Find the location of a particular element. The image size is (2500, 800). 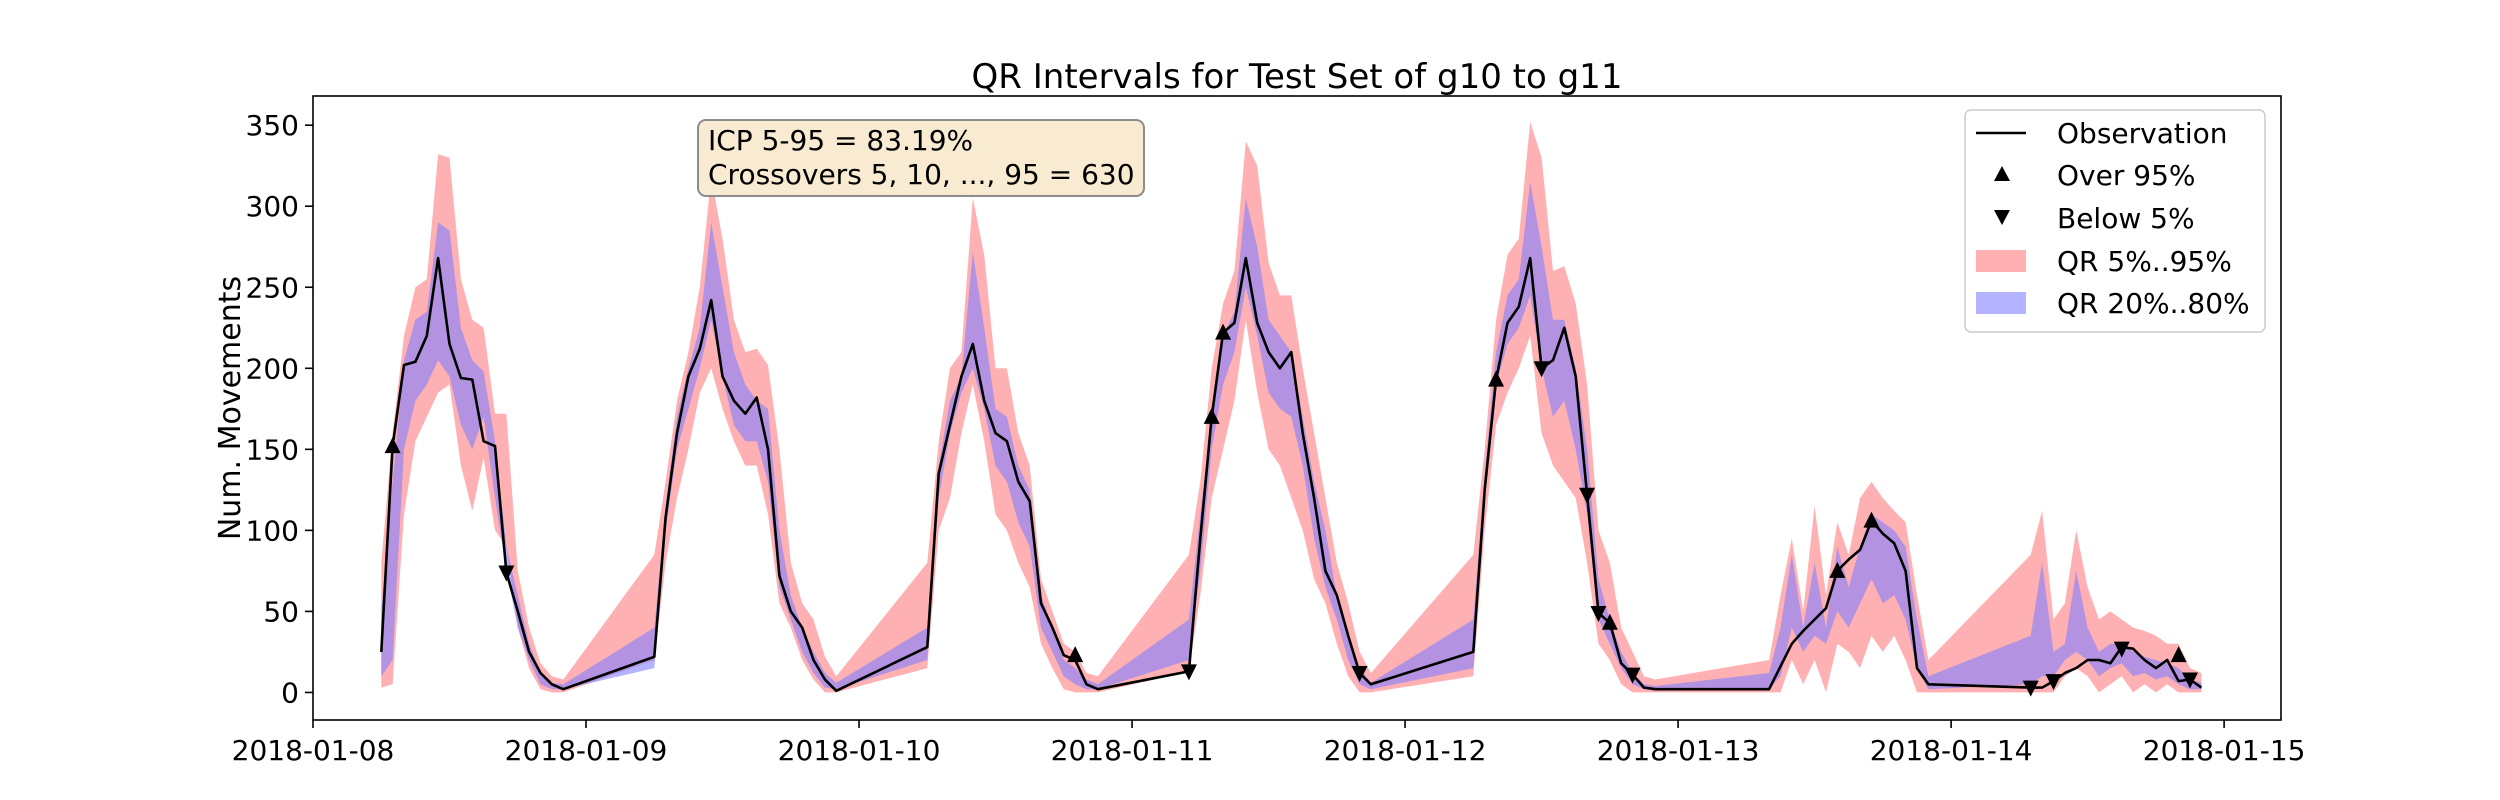

y-tick-label: 50 is located at coordinates (281, 611).